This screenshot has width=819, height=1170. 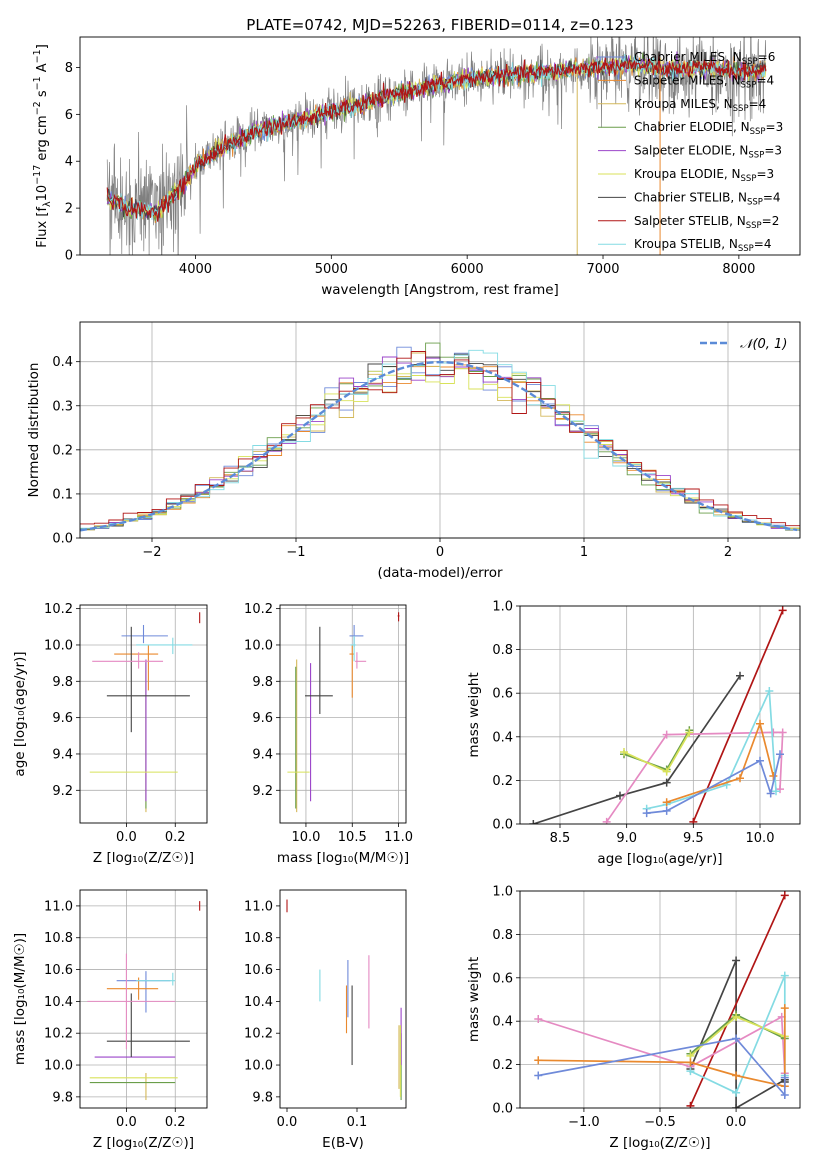 I want to click on spectrum-legend-name: Salpeter STELIB, N, so click(x=690, y=221).